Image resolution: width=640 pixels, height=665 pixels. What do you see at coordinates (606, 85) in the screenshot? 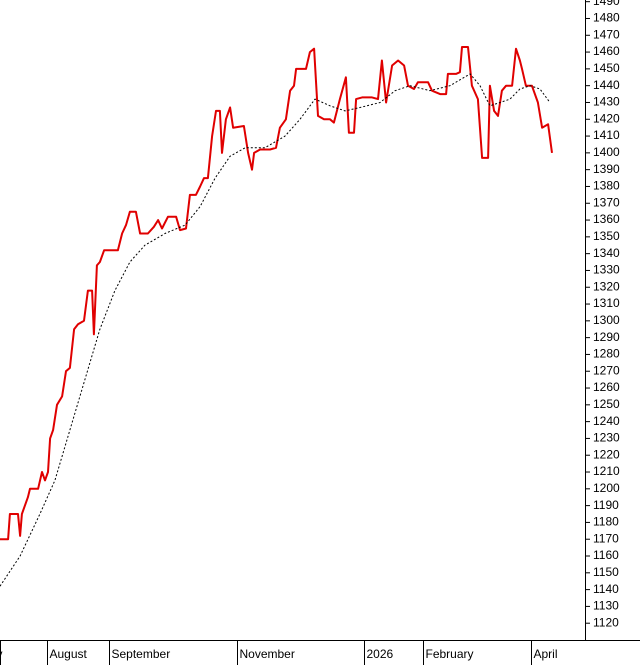
I see `y-tick-label: 1440` at bounding box center [606, 85].